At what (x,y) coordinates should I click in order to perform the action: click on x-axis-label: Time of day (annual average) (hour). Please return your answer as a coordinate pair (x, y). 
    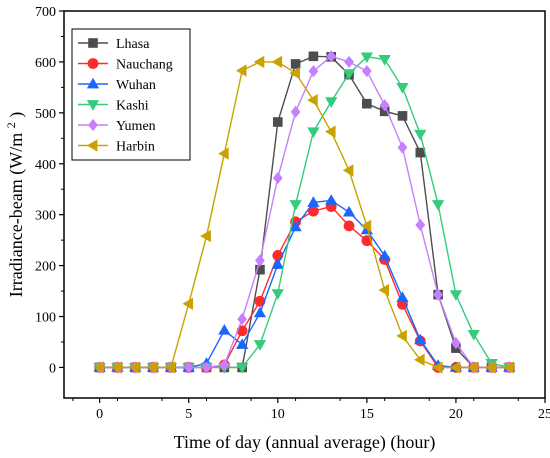
    Looking at the image, I should click on (305, 442).